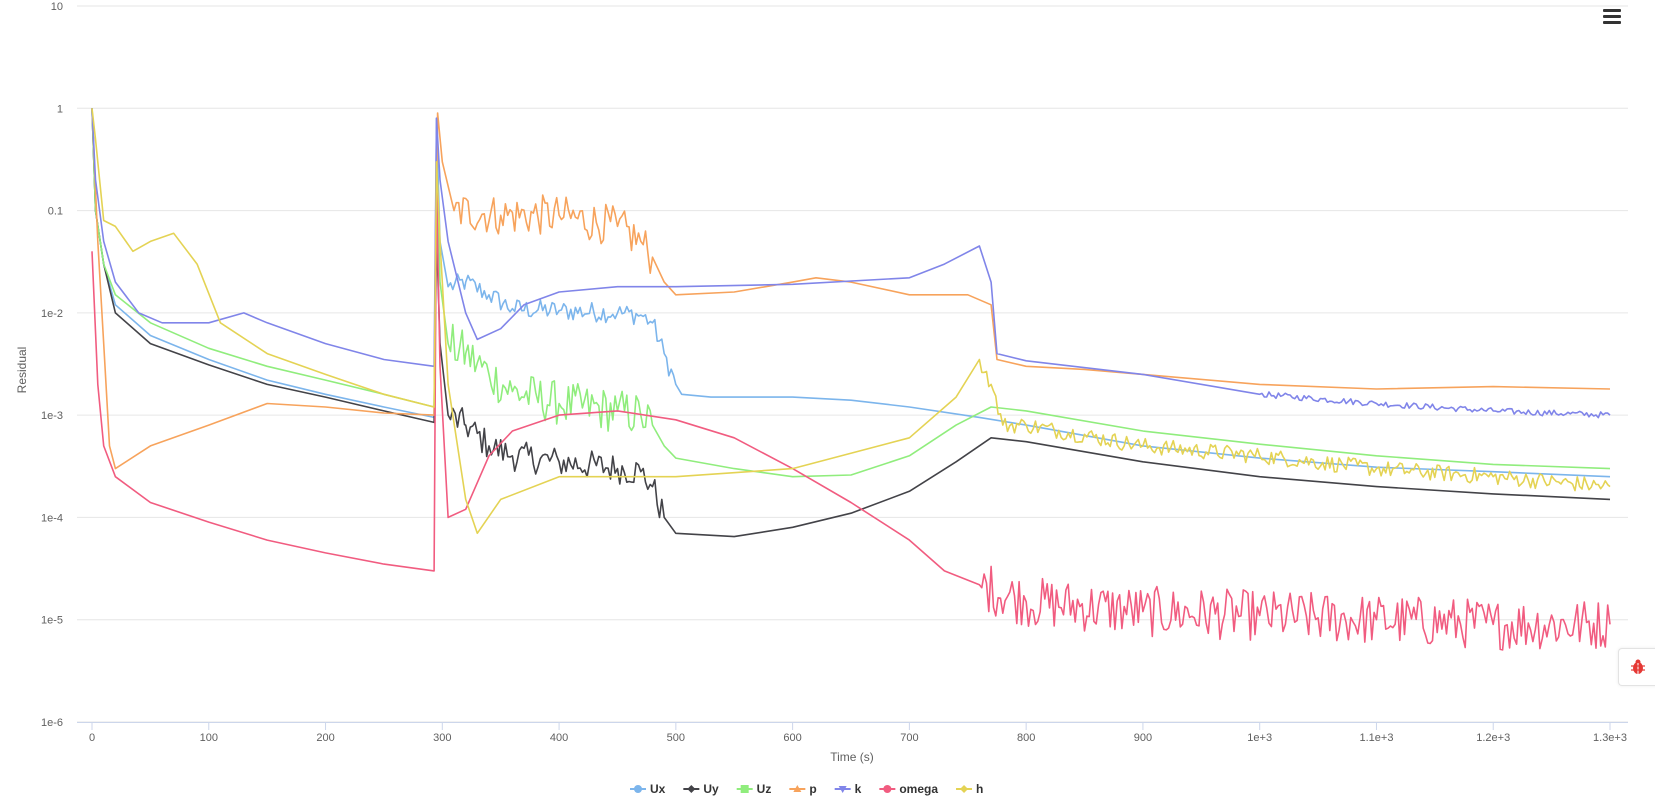 The image size is (1655, 805). What do you see at coordinates (754, 789) in the screenshot?
I see `legend-item-Uz: Uz` at bounding box center [754, 789].